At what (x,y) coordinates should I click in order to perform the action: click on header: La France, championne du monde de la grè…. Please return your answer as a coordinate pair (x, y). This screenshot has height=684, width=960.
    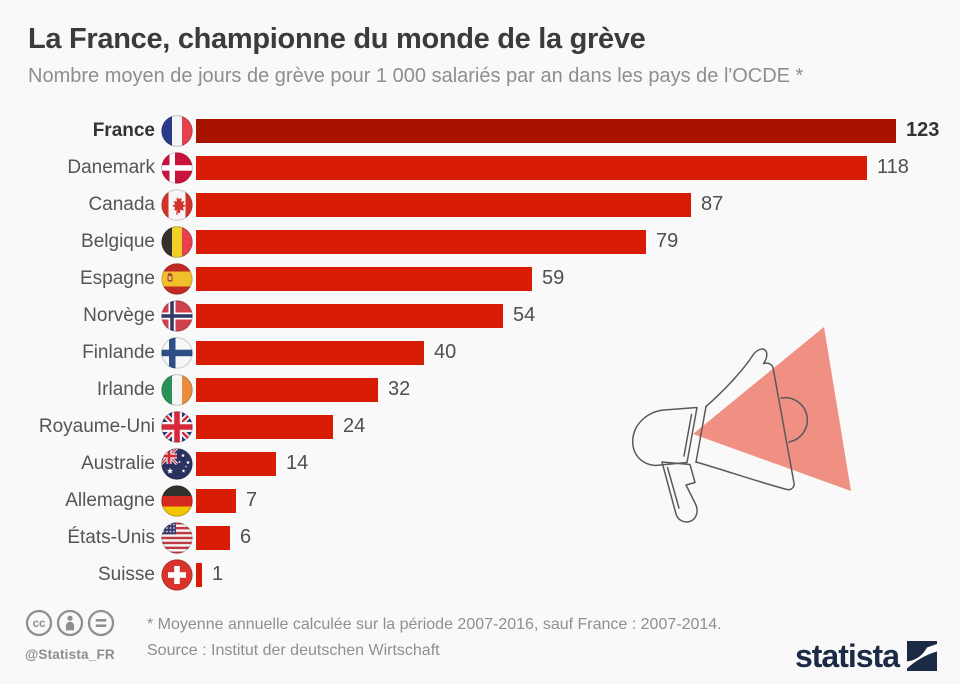
    Looking at the image, I should click on (483, 55).